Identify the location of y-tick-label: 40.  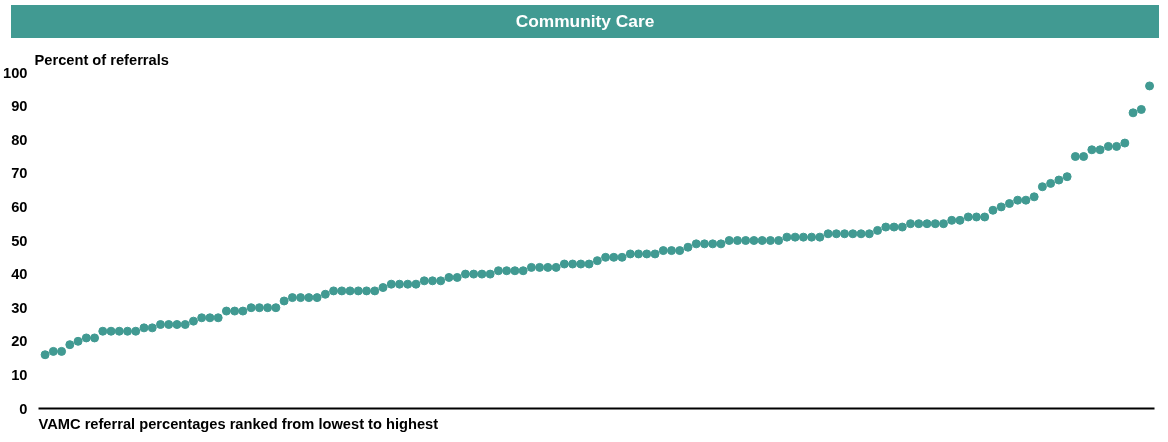
(19, 274).